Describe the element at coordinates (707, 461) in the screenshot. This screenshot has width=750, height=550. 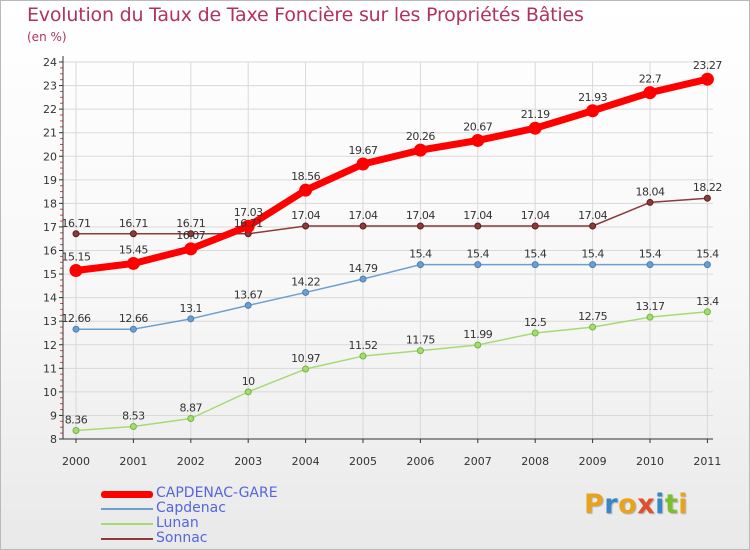
I see `x-tick-label: 2011` at that location.